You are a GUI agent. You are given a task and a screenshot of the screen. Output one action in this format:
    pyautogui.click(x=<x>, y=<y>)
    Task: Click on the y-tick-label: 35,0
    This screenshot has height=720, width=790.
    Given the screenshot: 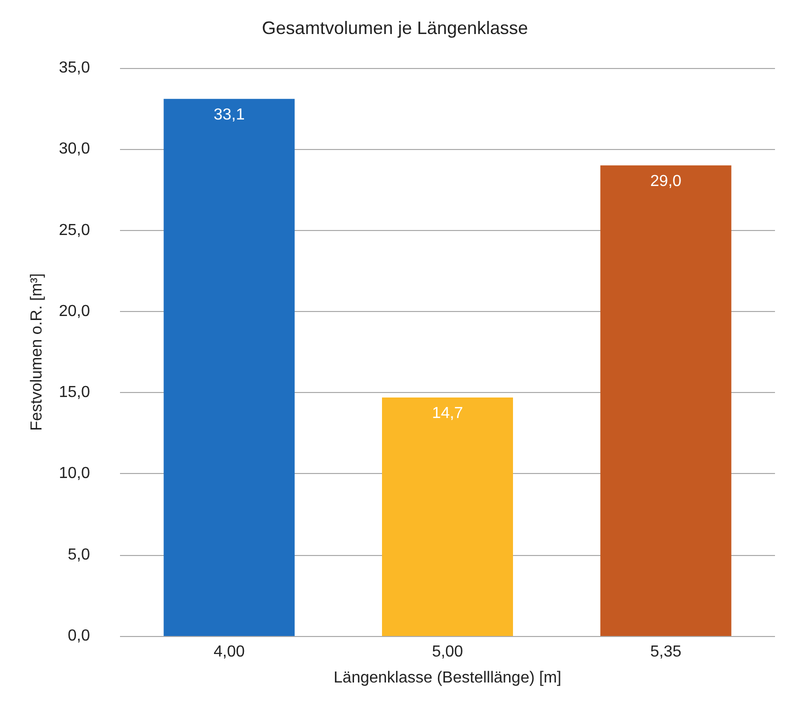 What is the action you would take?
    pyautogui.click(x=74, y=68)
    